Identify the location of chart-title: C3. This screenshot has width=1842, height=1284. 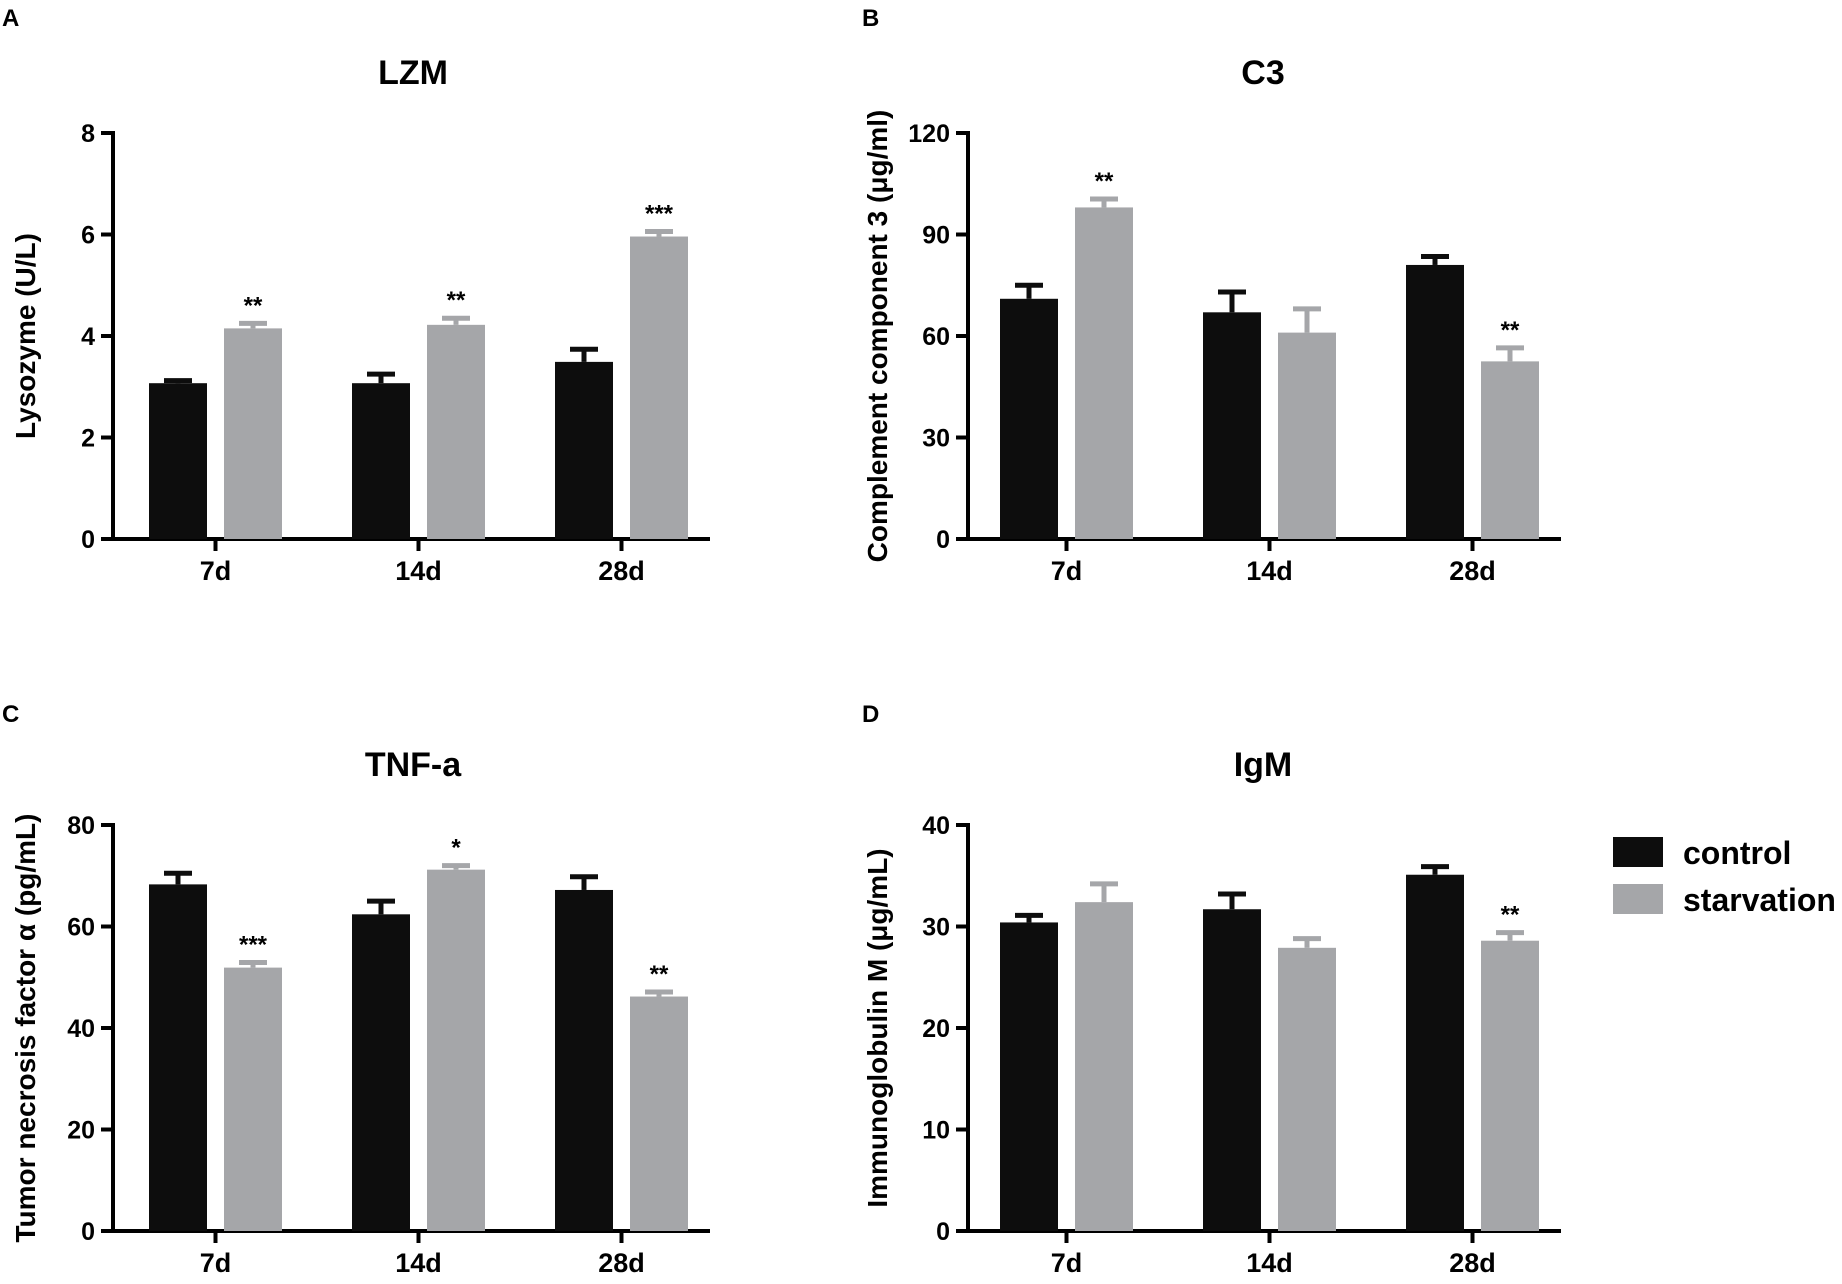
(1262, 73).